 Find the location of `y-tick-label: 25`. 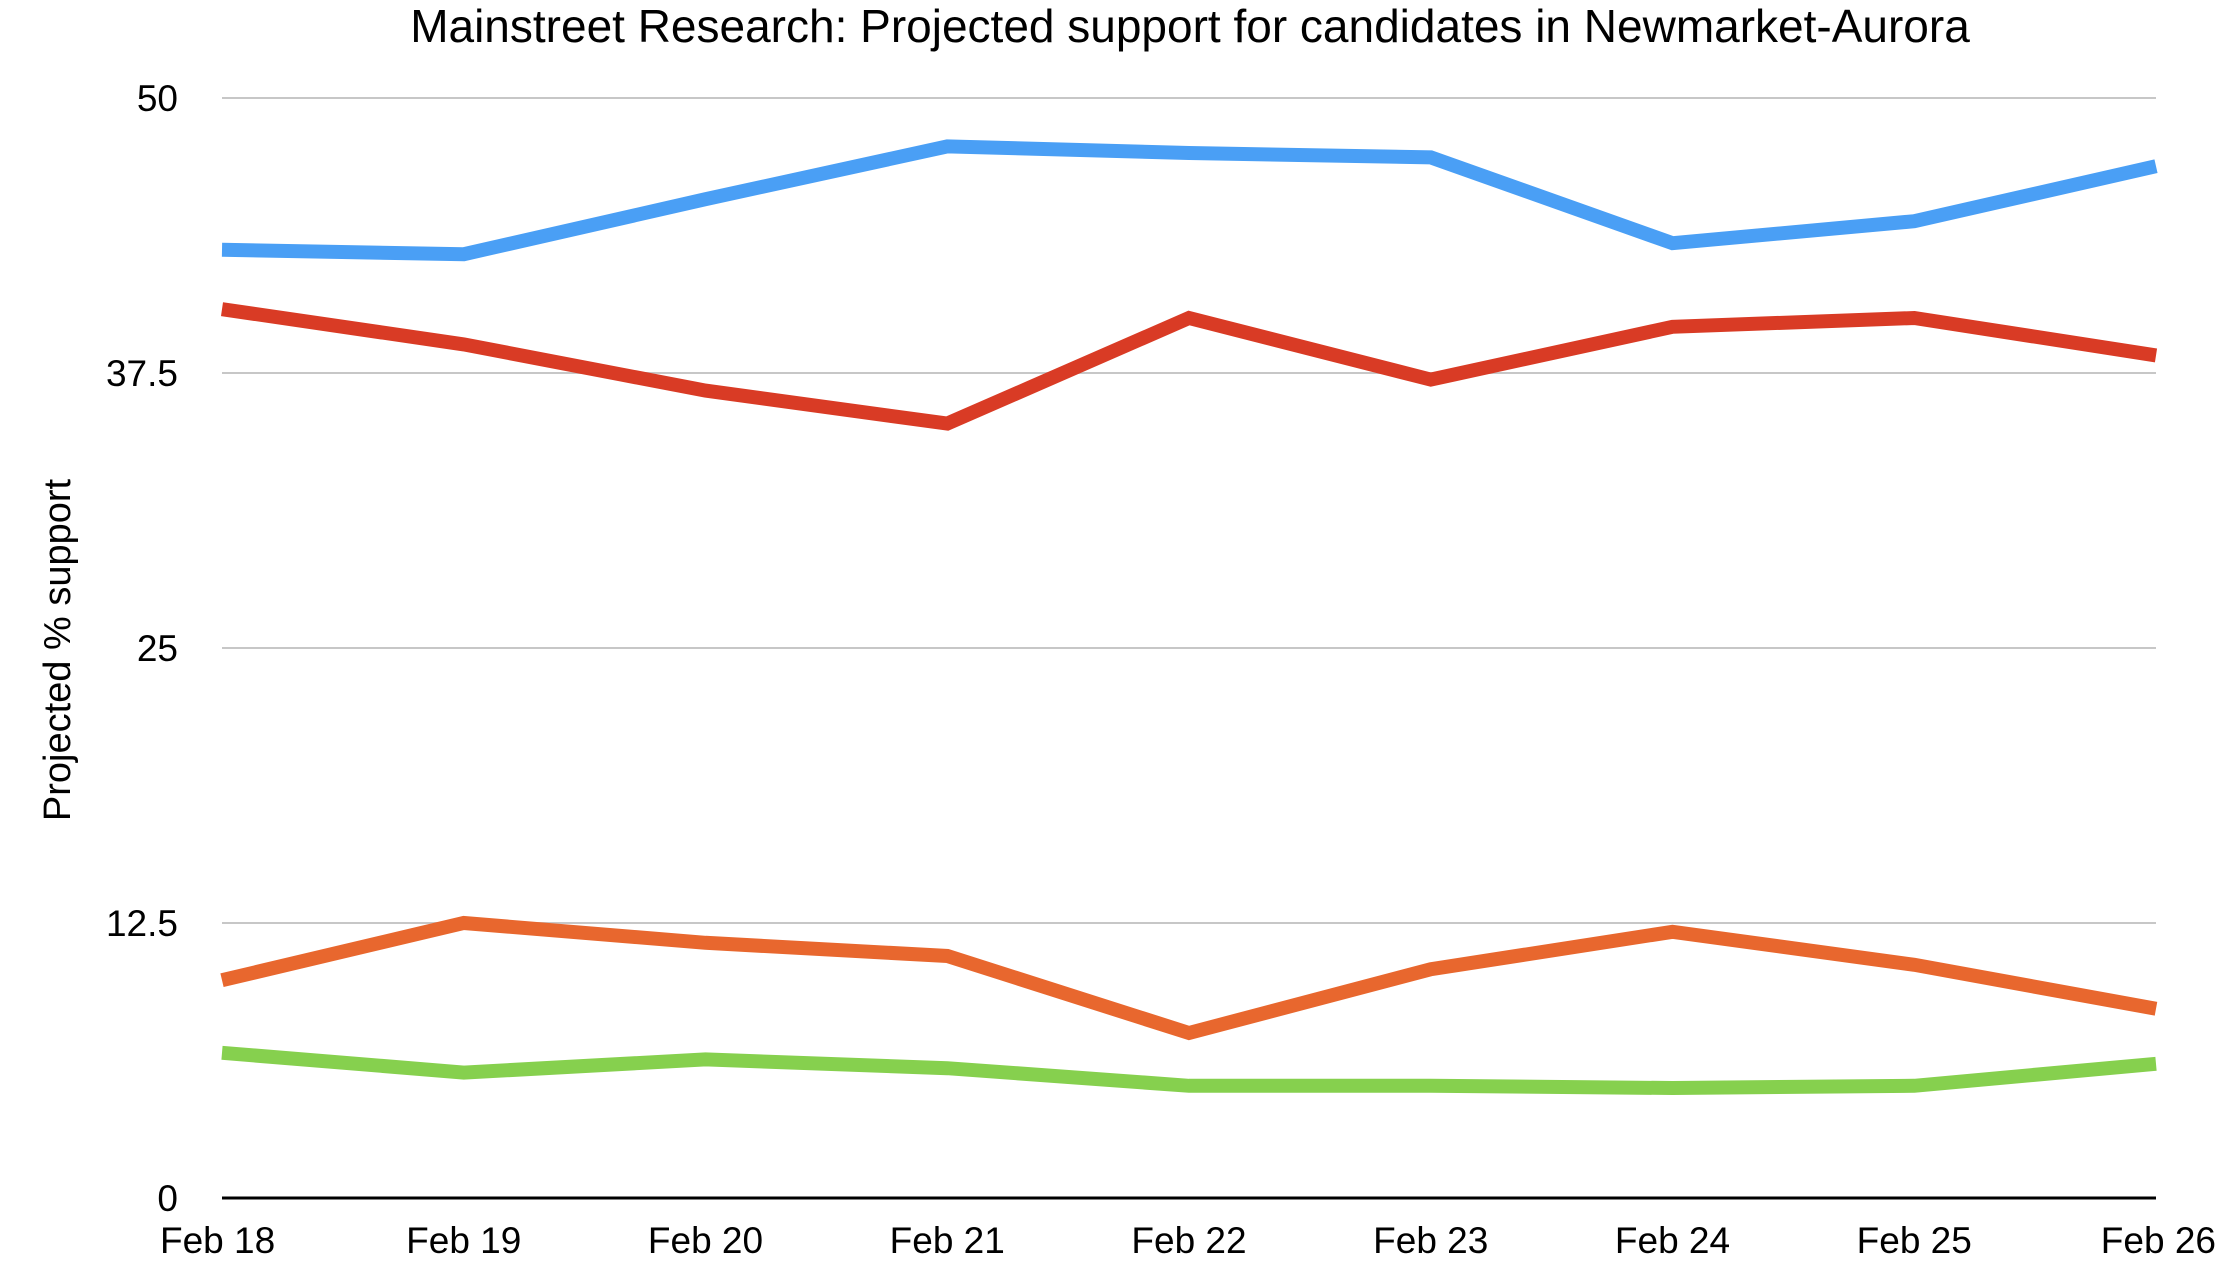

y-tick-label: 25 is located at coordinates (157, 648).